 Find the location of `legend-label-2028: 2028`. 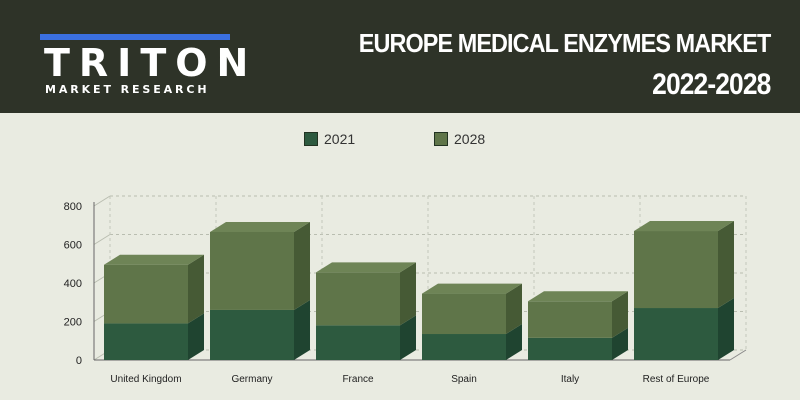

legend-label-2028: 2028 is located at coordinates (470, 139).